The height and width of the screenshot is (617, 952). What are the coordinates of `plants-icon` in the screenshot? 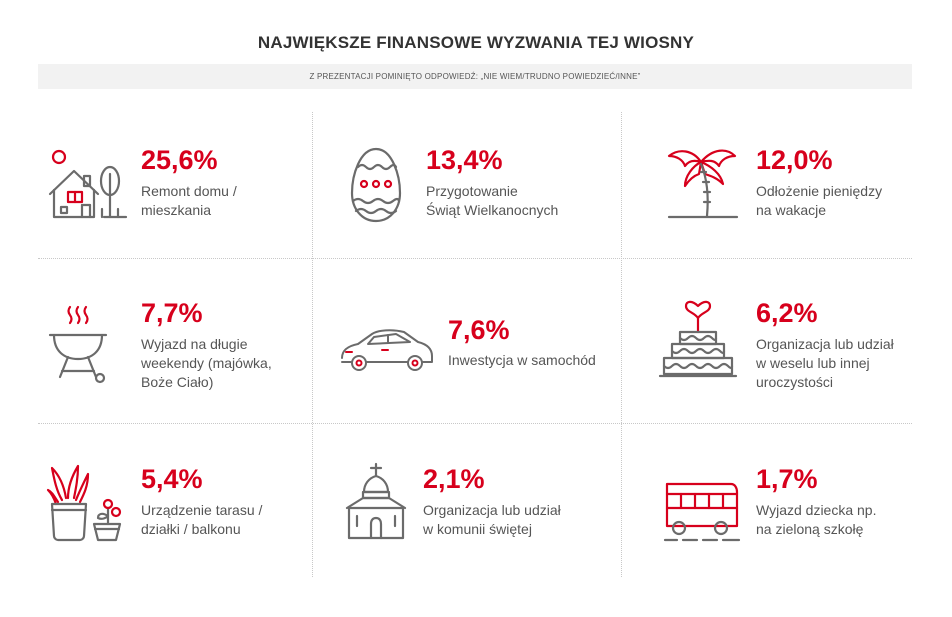 It's located at (87, 504).